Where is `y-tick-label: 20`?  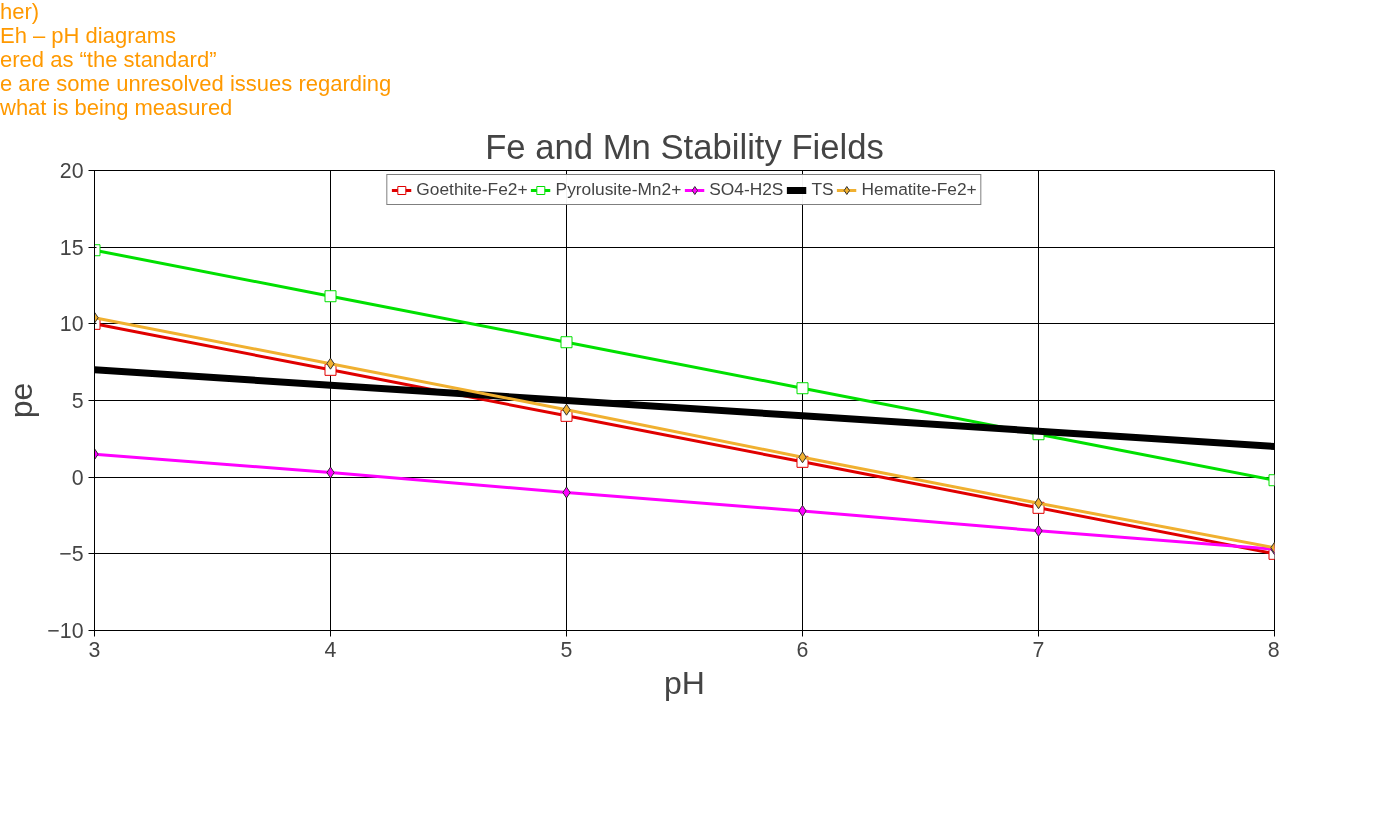 y-tick-label: 20 is located at coordinates (71, 171).